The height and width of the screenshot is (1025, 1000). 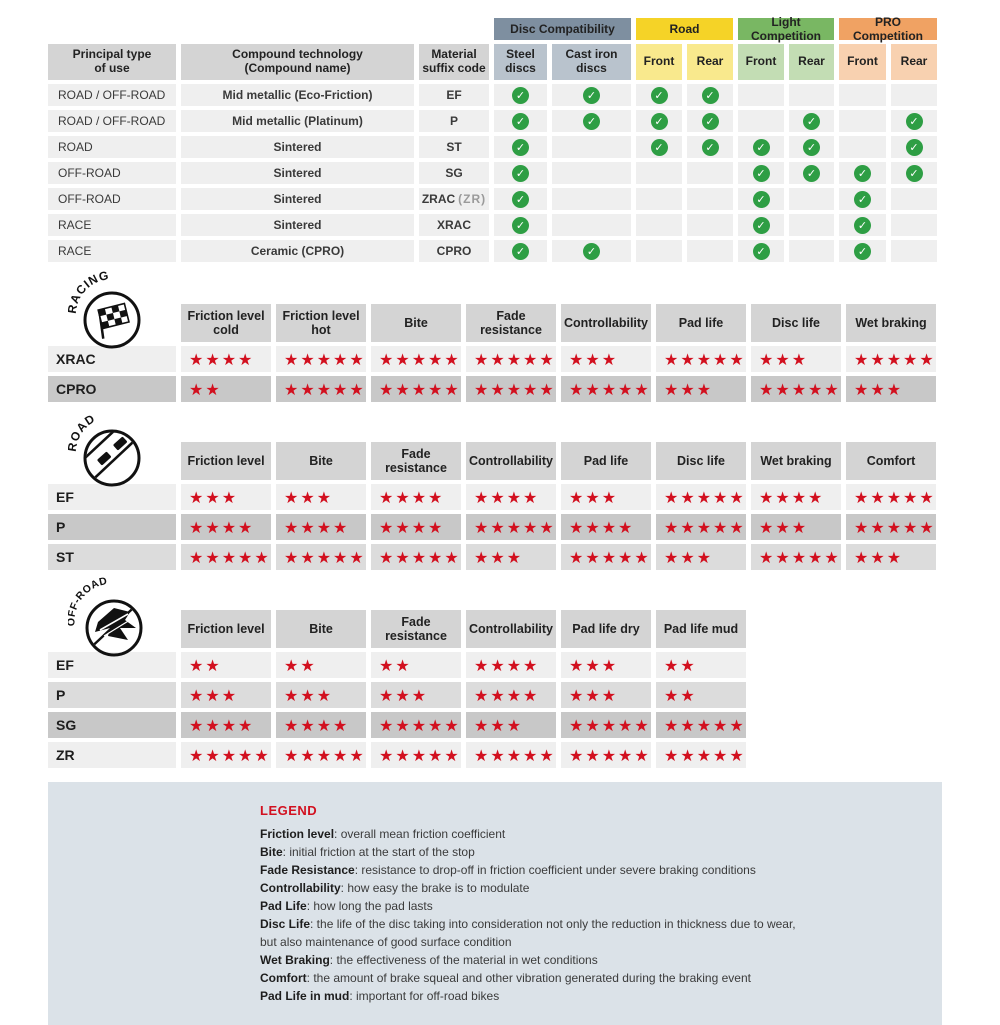 I want to click on column-header-steel-discs: Steel discs, so click(x=520, y=62).